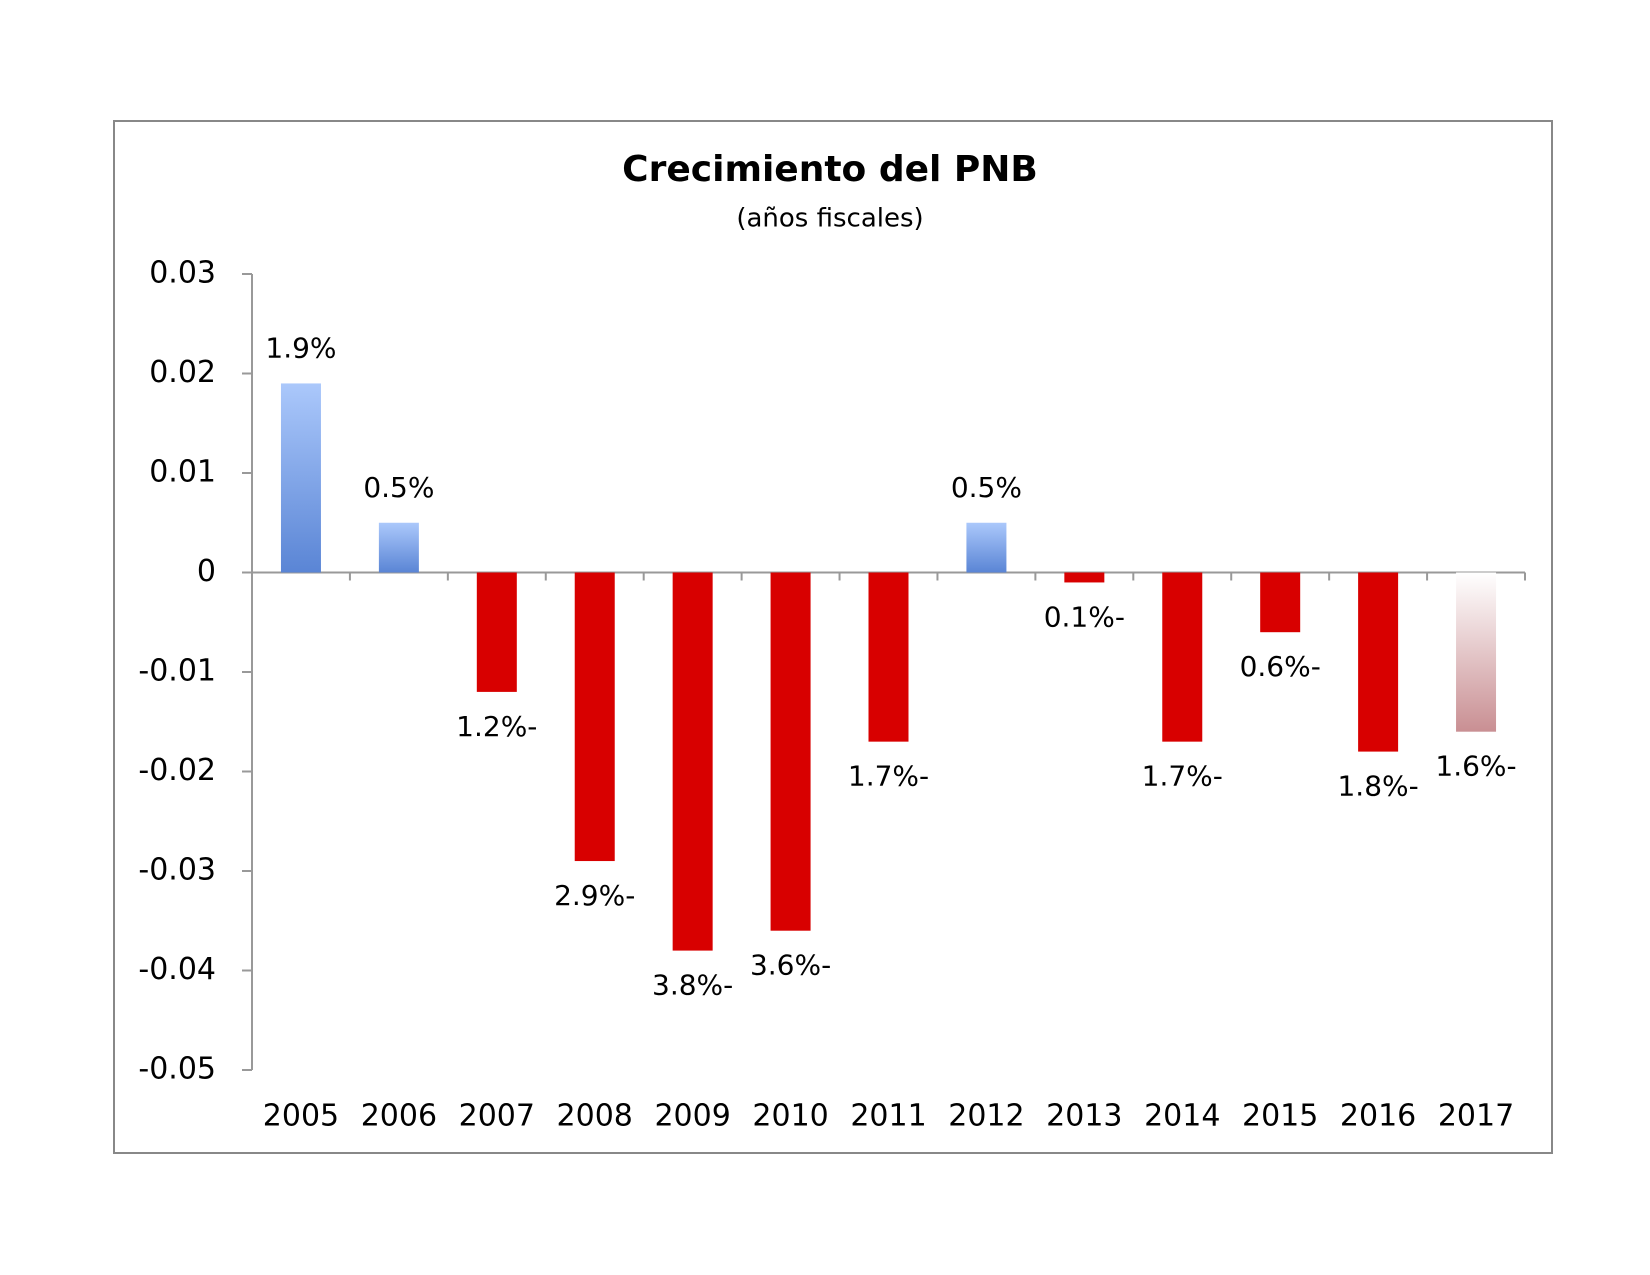 Image resolution: width=1650 pixels, height=1275 pixels. What do you see at coordinates (1182, 1116) in the screenshot?
I see `x-tick-label: 2014` at bounding box center [1182, 1116].